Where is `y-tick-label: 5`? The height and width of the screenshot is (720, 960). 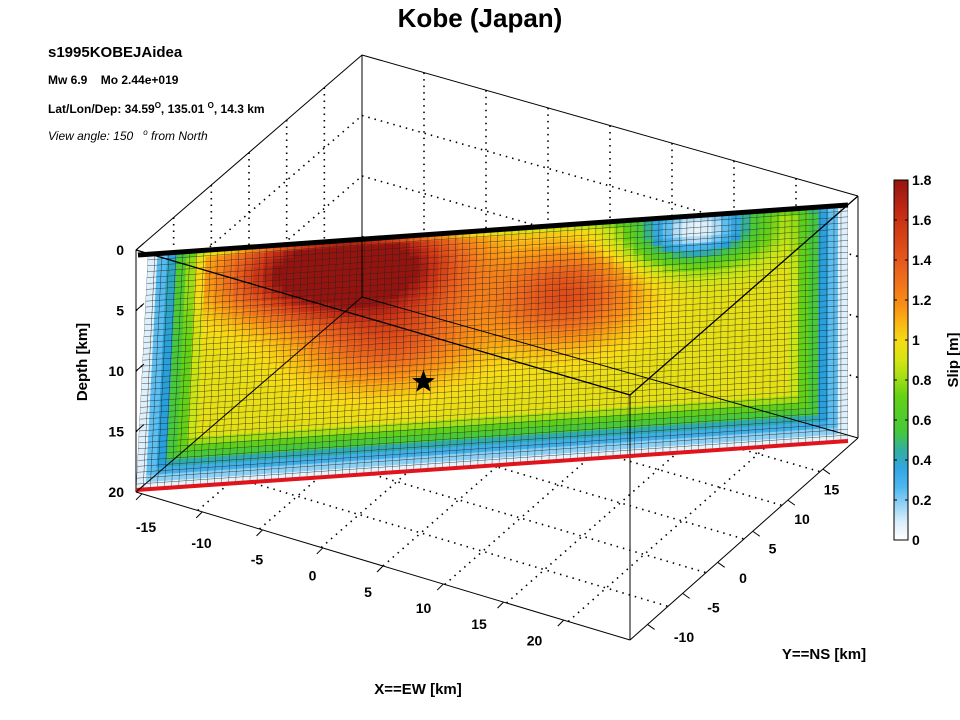 y-tick-label: 5 is located at coordinates (773, 549).